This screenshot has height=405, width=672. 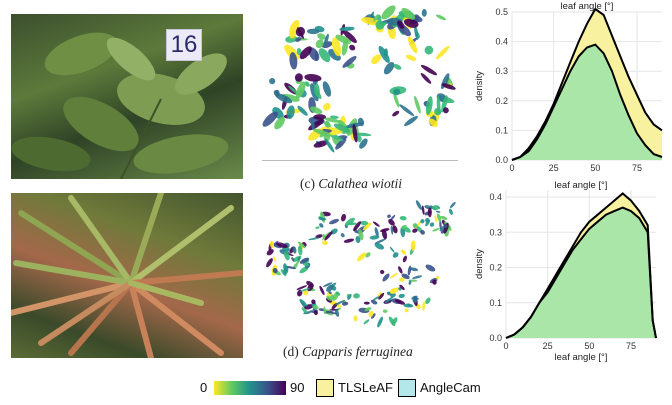 What do you see at coordinates (479, 86) in the screenshot?
I see `y-axis-label: density` at bounding box center [479, 86].